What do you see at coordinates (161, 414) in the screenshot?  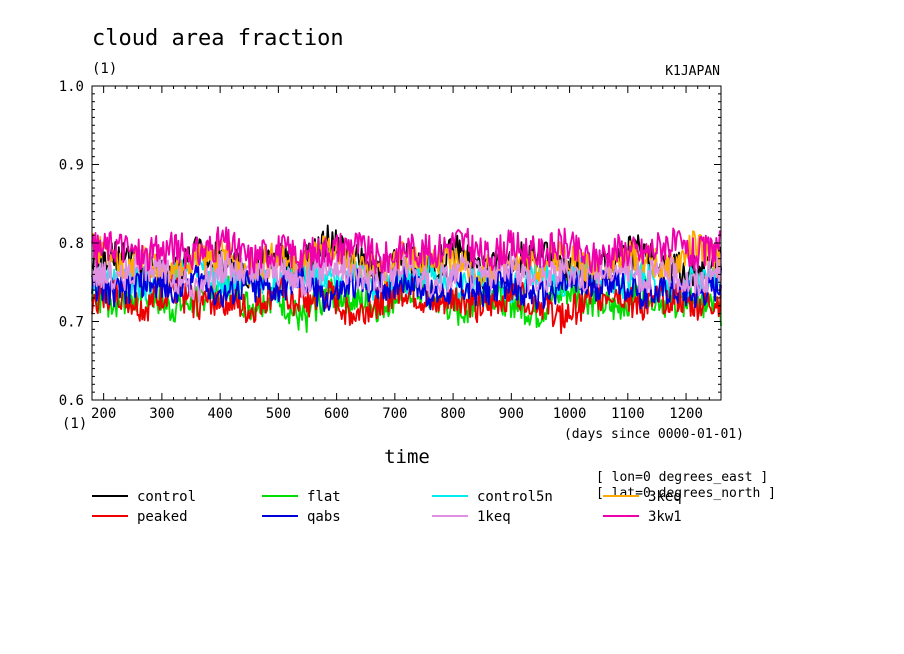 I see `x-tick-label: 300` at bounding box center [161, 414].